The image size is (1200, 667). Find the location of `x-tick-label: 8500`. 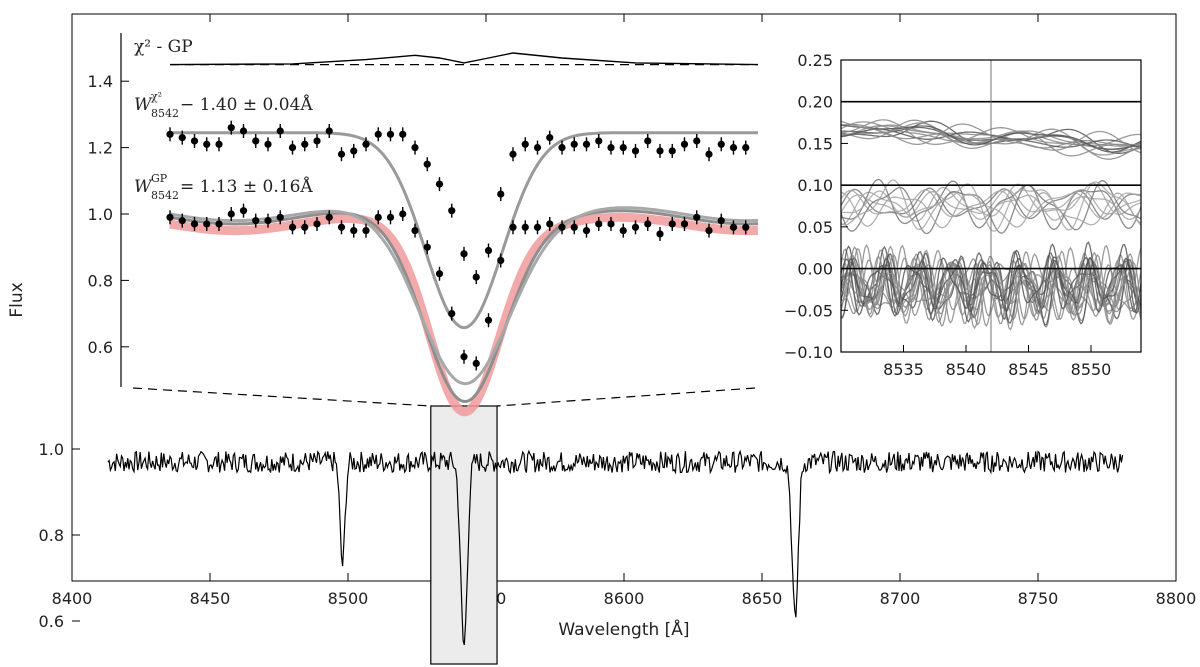

x-tick-label: 8500 is located at coordinates (348, 598).